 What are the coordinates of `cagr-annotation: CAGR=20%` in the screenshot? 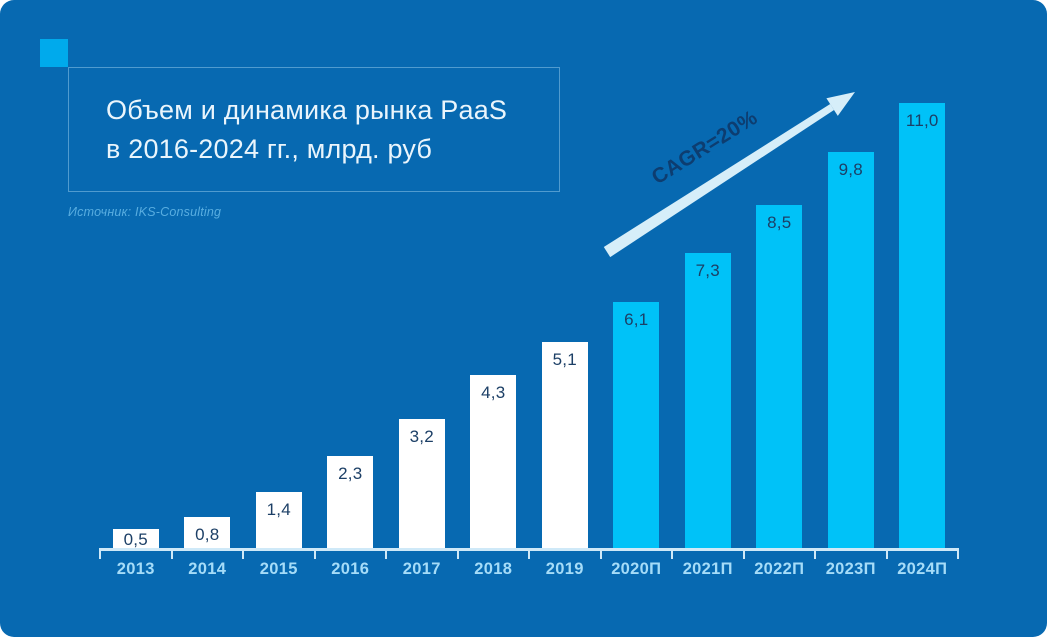 It's located at (704, 147).